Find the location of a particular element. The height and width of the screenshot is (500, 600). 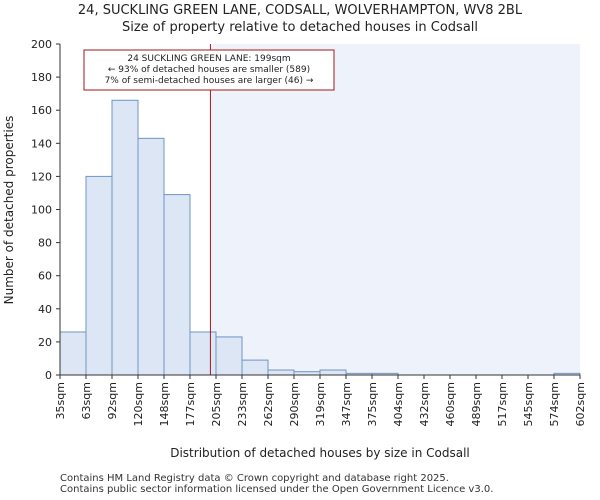

x-tick-label-574sqm: 574sqm is located at coordinates (554, 404).